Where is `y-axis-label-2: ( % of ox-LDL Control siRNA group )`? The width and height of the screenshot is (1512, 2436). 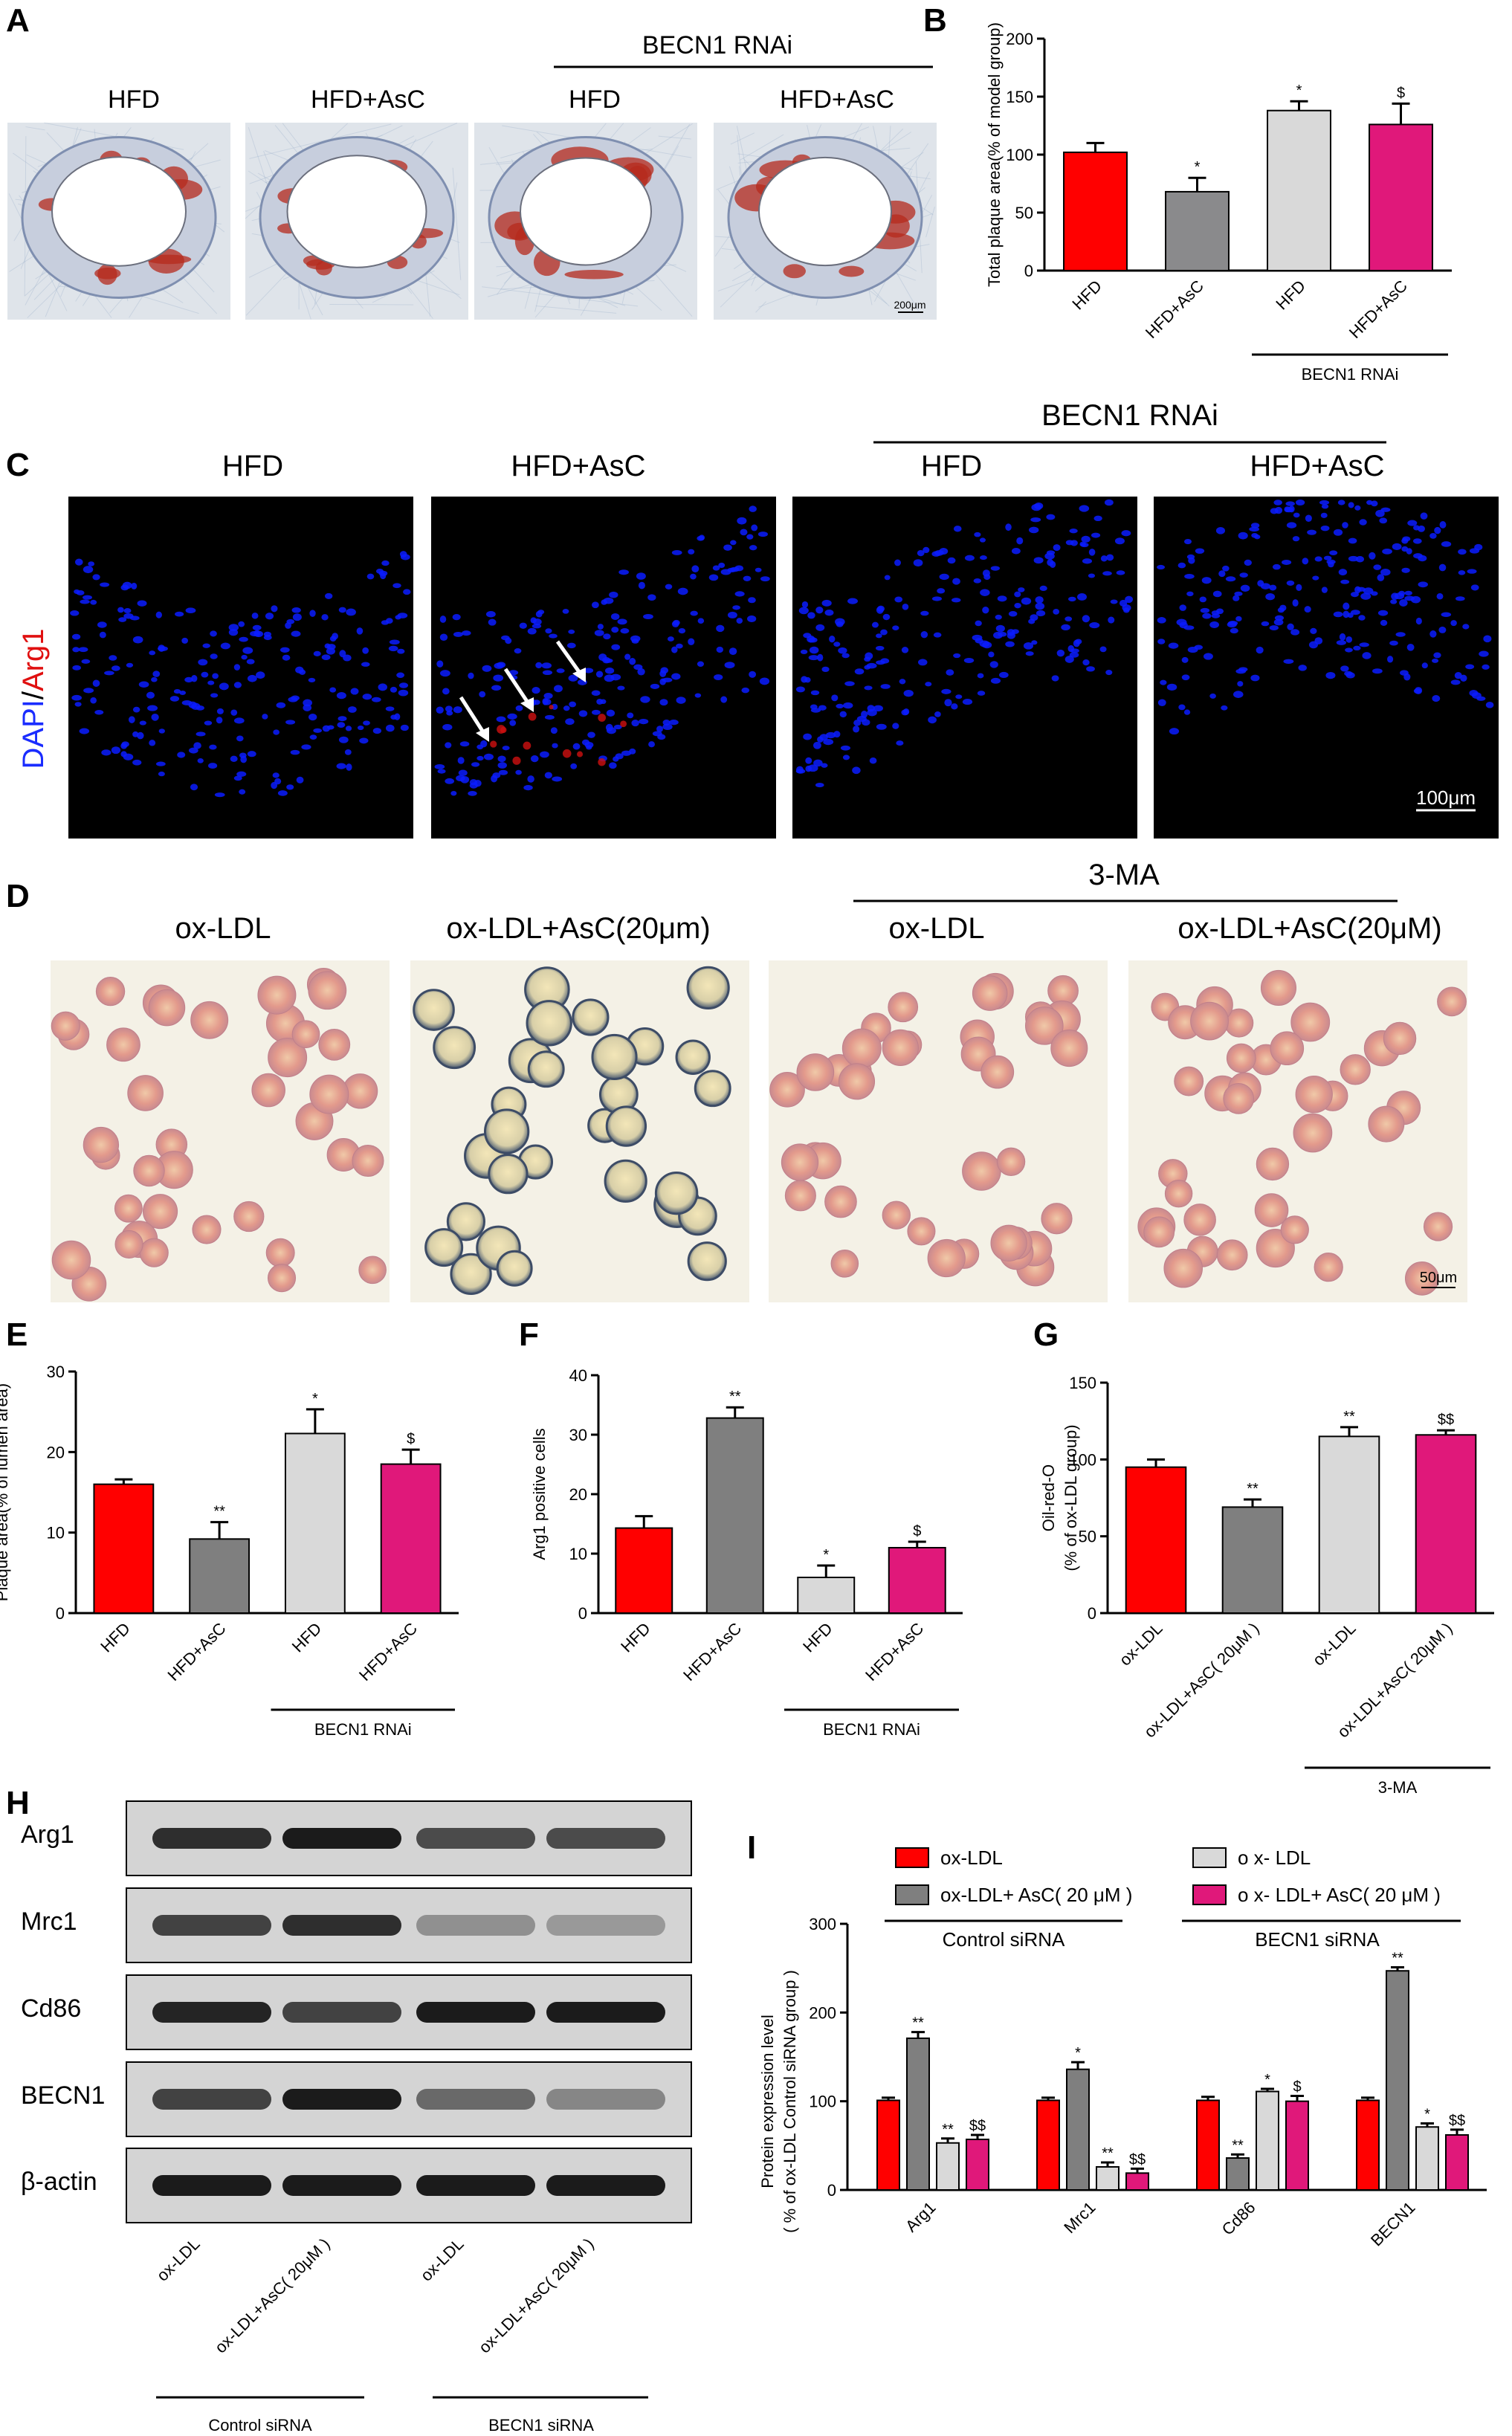 y-axis-label-2: ( % of ox-LDL Control siRNA group ) is located at coordinates (790, 2102).